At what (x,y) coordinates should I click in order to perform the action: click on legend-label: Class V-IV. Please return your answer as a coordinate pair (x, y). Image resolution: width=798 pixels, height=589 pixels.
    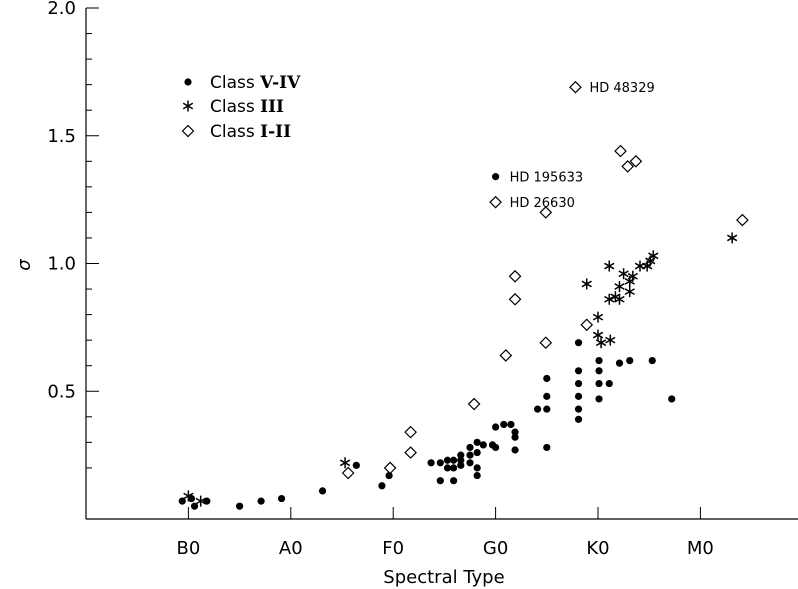
    Looking at the image, I should click on (255, 83).